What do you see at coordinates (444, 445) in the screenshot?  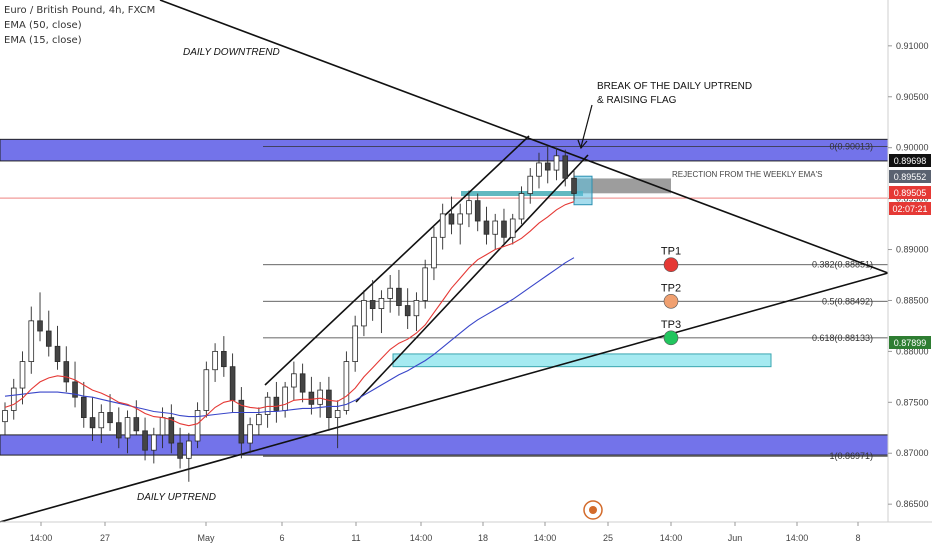 I see `lower-support-zone` at bounding box center [444, 445].